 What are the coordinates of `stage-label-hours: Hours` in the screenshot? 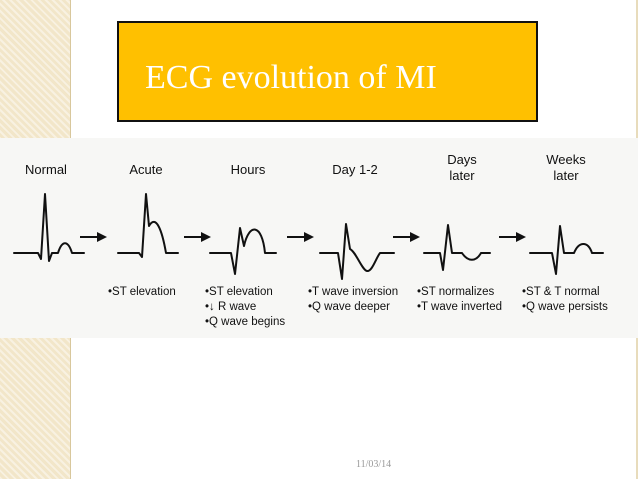 It's located at (248, 169).